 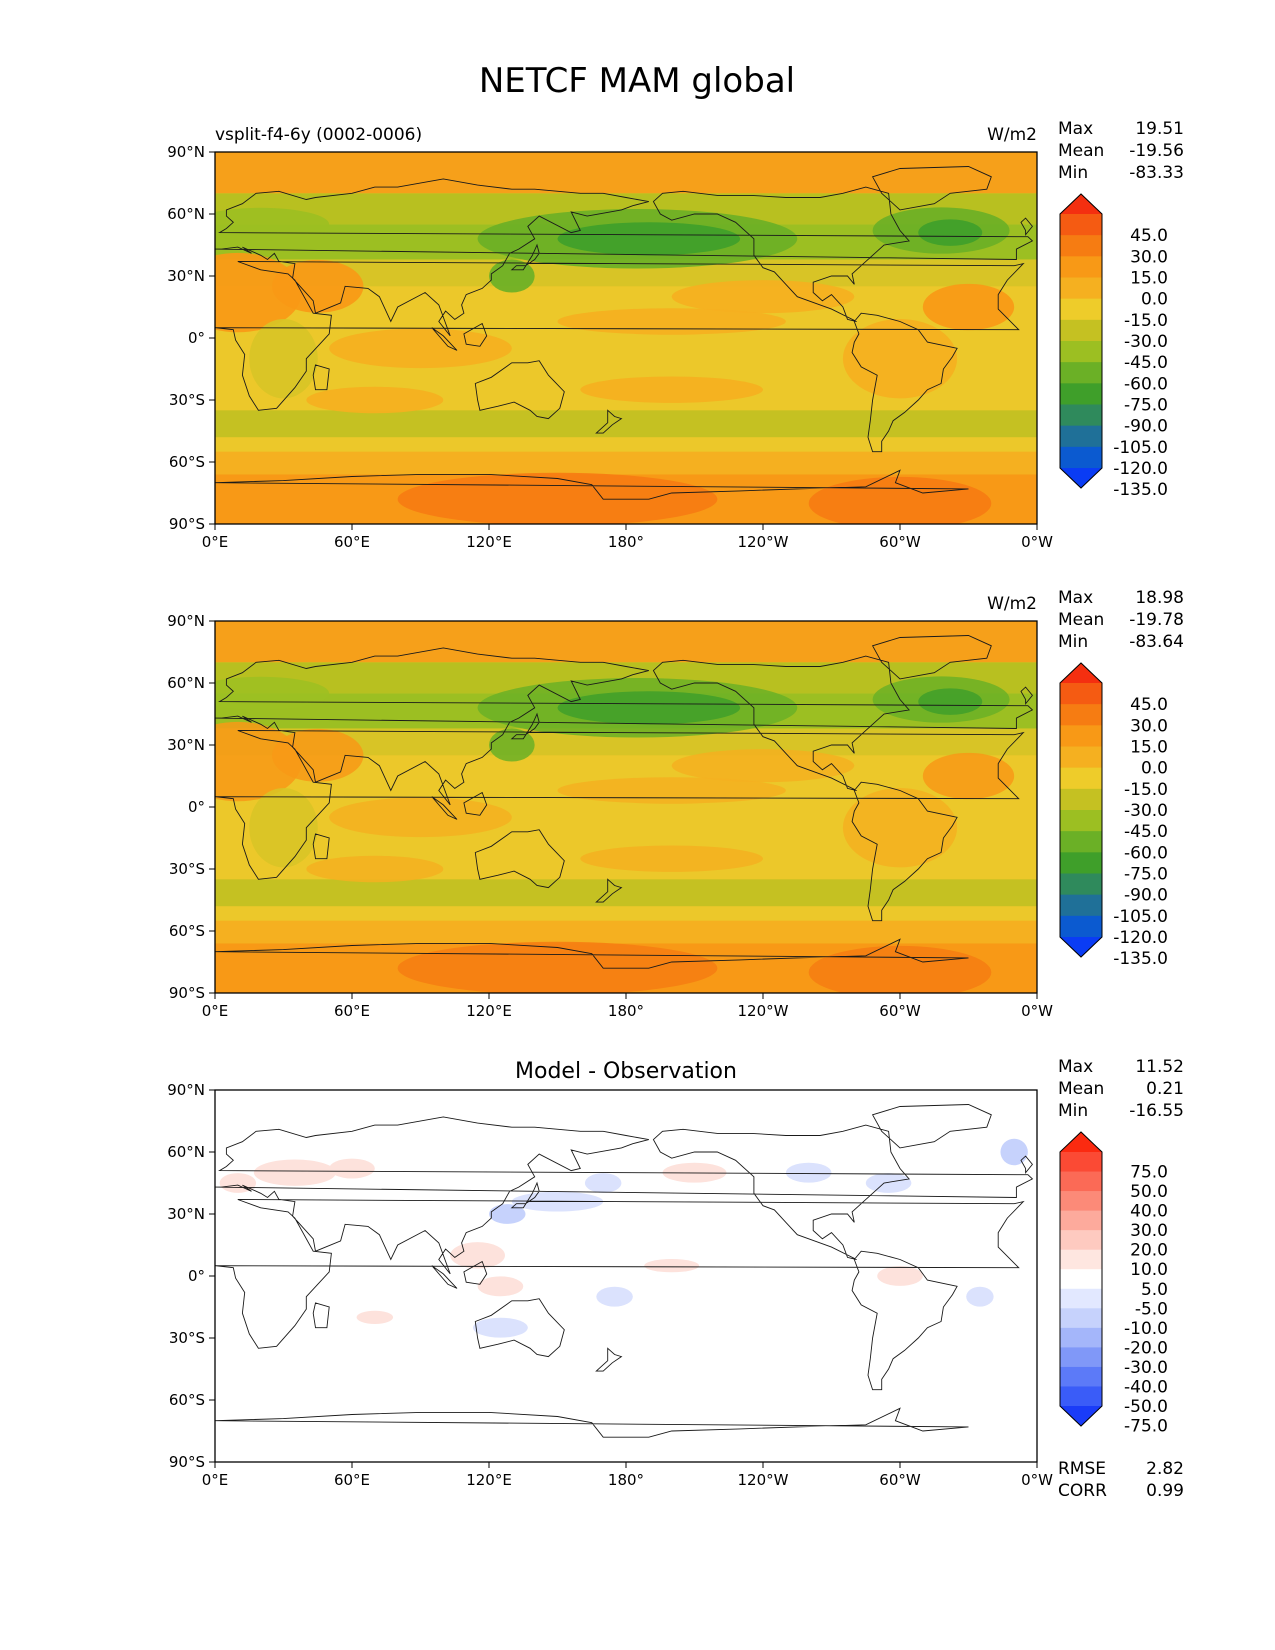 What do you see at coordinates (1082, 1491) in the screenshot?
I see `metric-label: CORR` at bounding box center [1082, 1491].